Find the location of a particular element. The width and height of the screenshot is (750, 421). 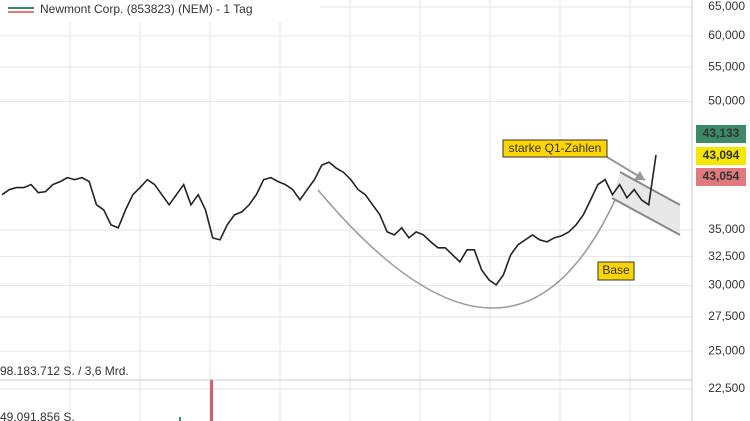

price-badge-label: 43,133 is located at coordinates (721, 133).